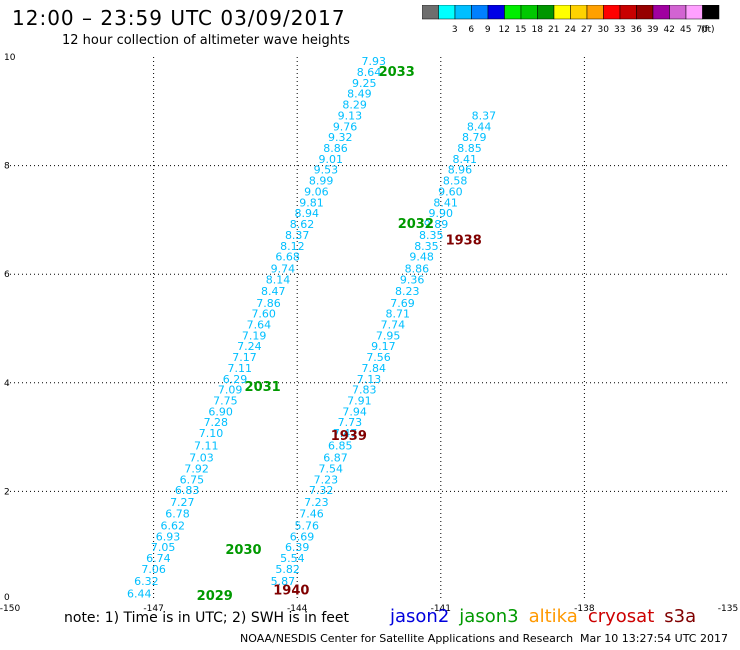 The height and width of the screenshot is (650, 740). I want to click on wave-height-point: 7.86, so click(268, 303).